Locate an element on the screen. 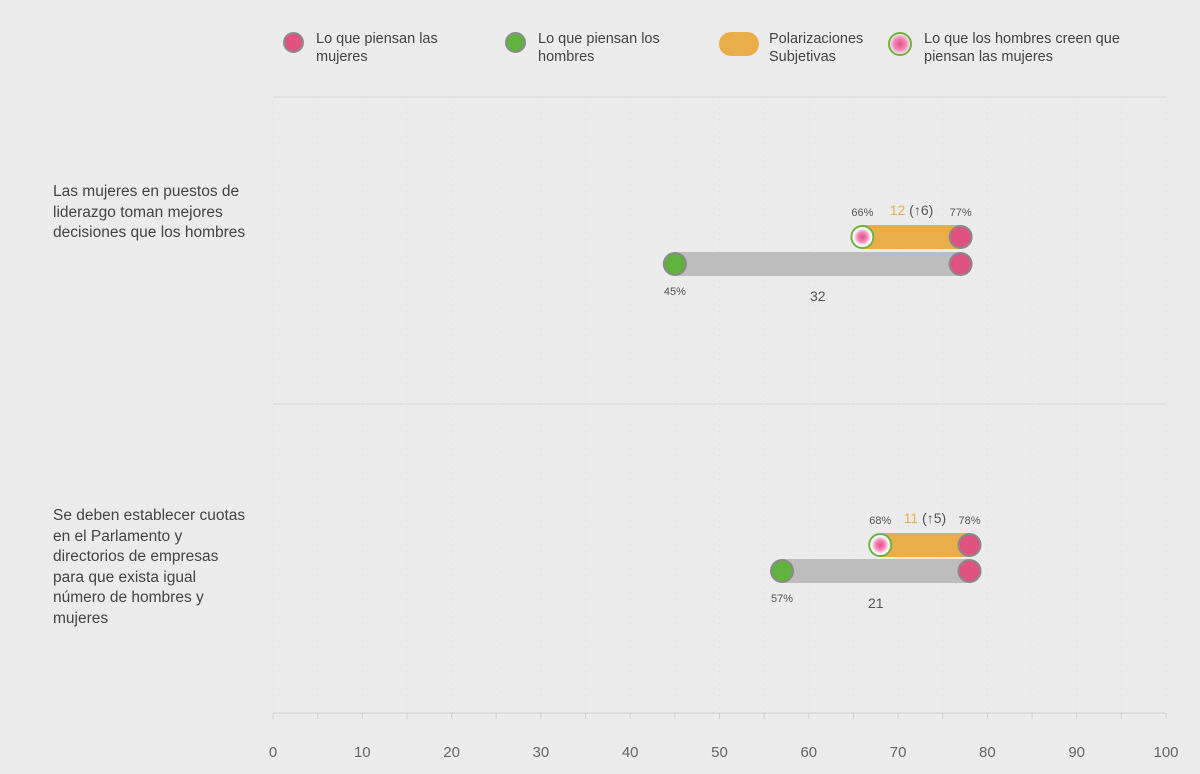 Image resolution: width=1200 pixels, height=774 pixels. legend-item-women: Lo que piensan las mujeres is located at coordinates (374, 48).